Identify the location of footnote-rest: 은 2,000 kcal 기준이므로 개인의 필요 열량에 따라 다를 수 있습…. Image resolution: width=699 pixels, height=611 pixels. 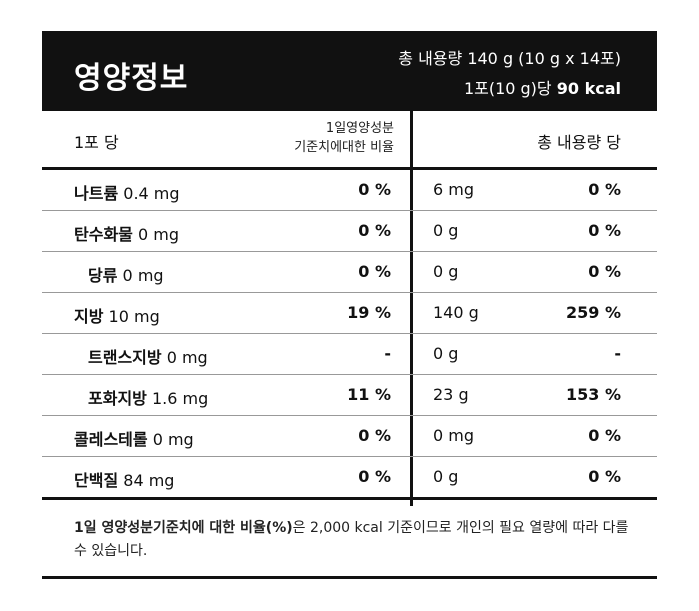
(351, 539).